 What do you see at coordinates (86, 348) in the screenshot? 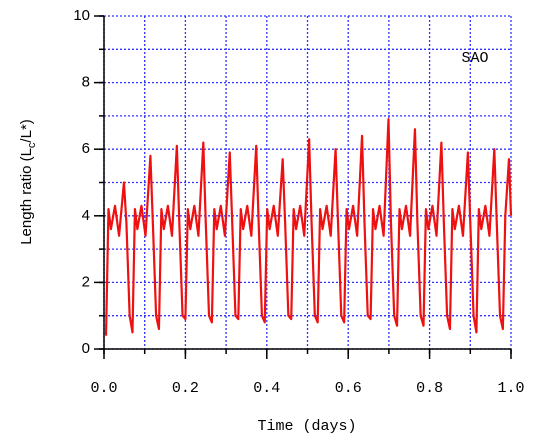
I see `y-tick-label: 0` at bounding box center [86, 348].